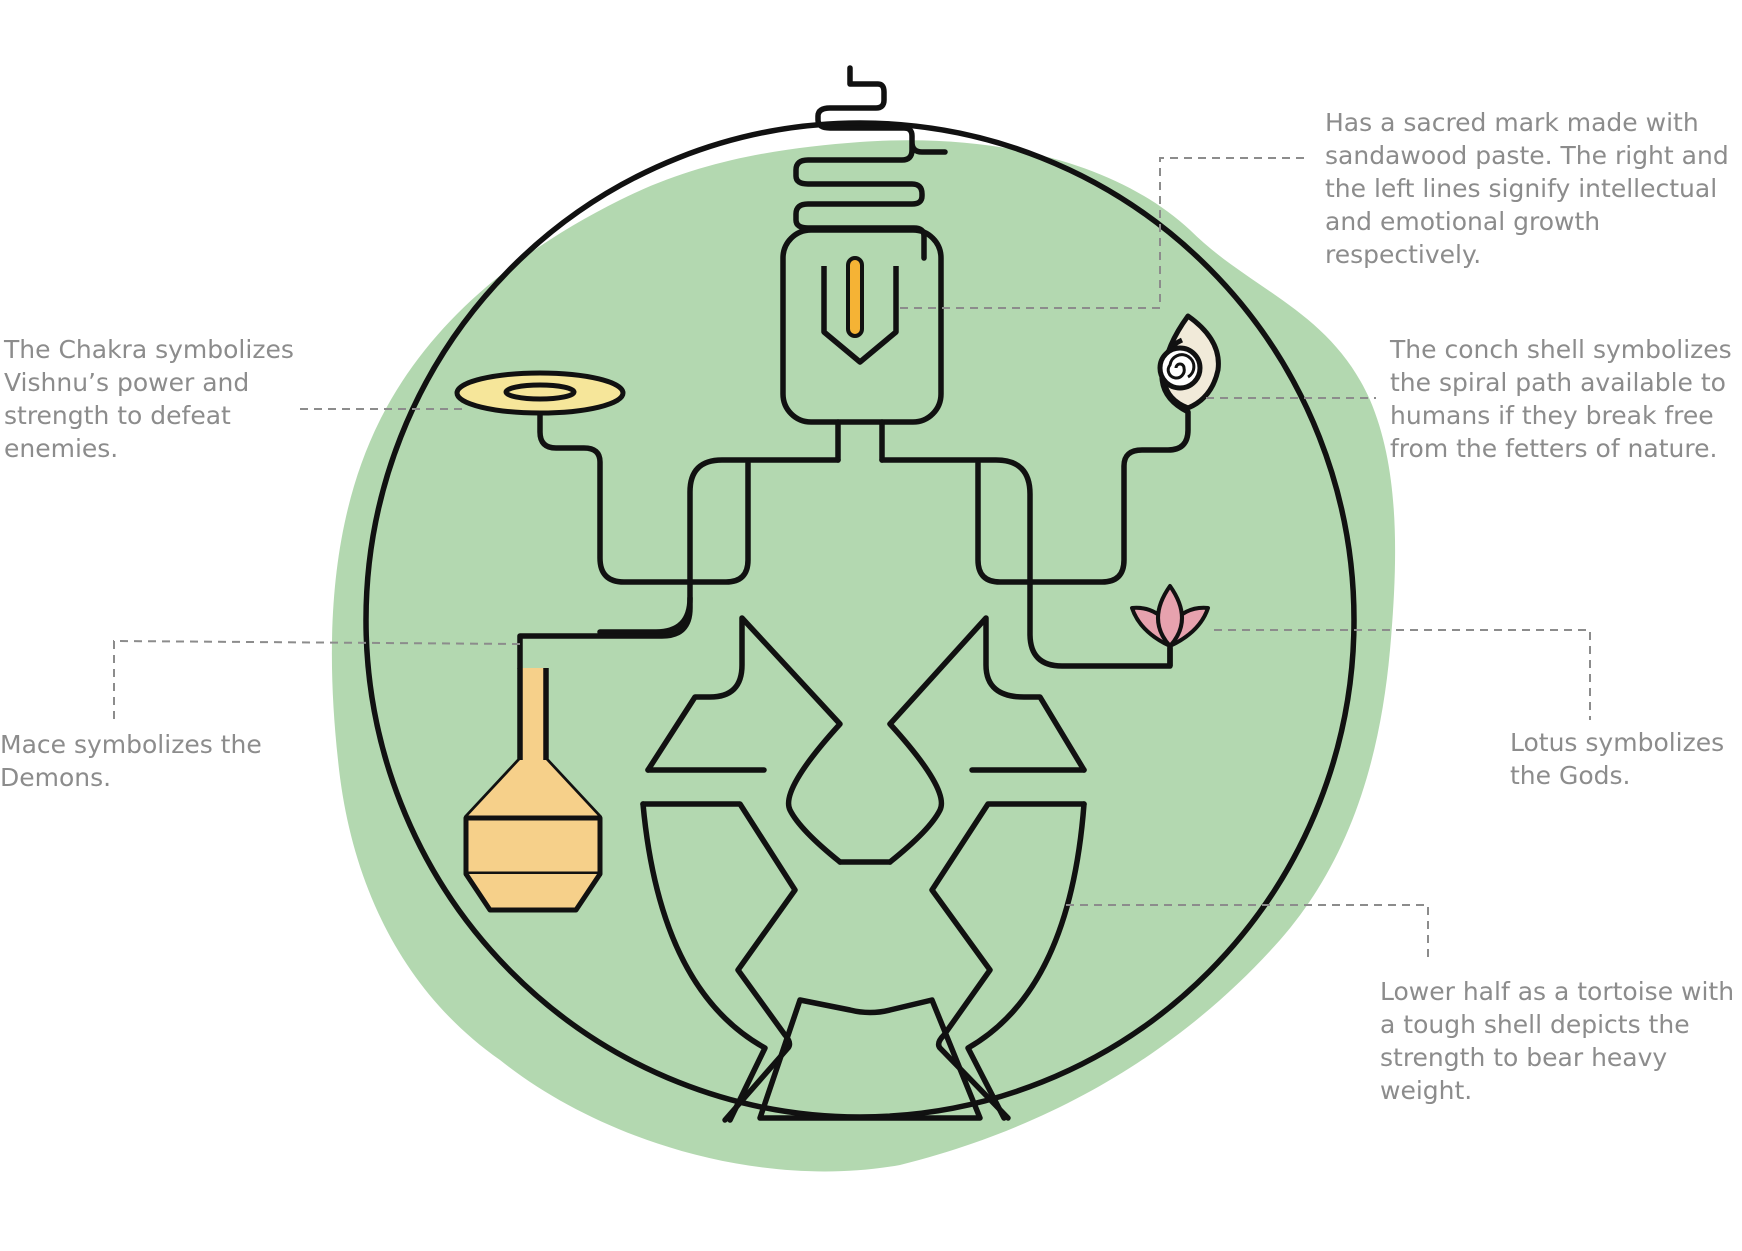  Describe the element at coordinates (605, 633) in the screenshot. I see `lower-left-arm` at that location.